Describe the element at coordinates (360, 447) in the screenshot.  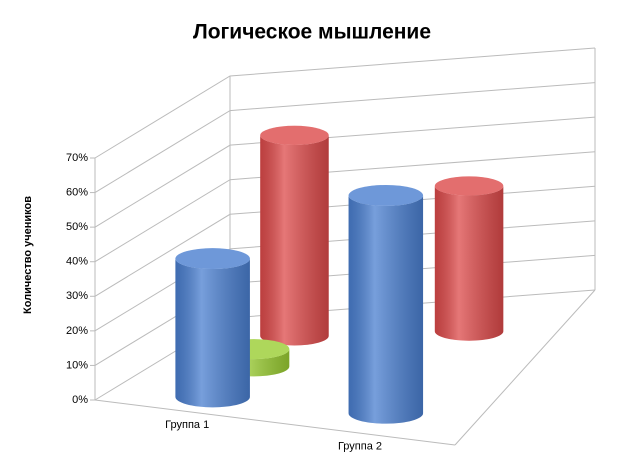
I see `x-tick-label: Группа 2` at that location.